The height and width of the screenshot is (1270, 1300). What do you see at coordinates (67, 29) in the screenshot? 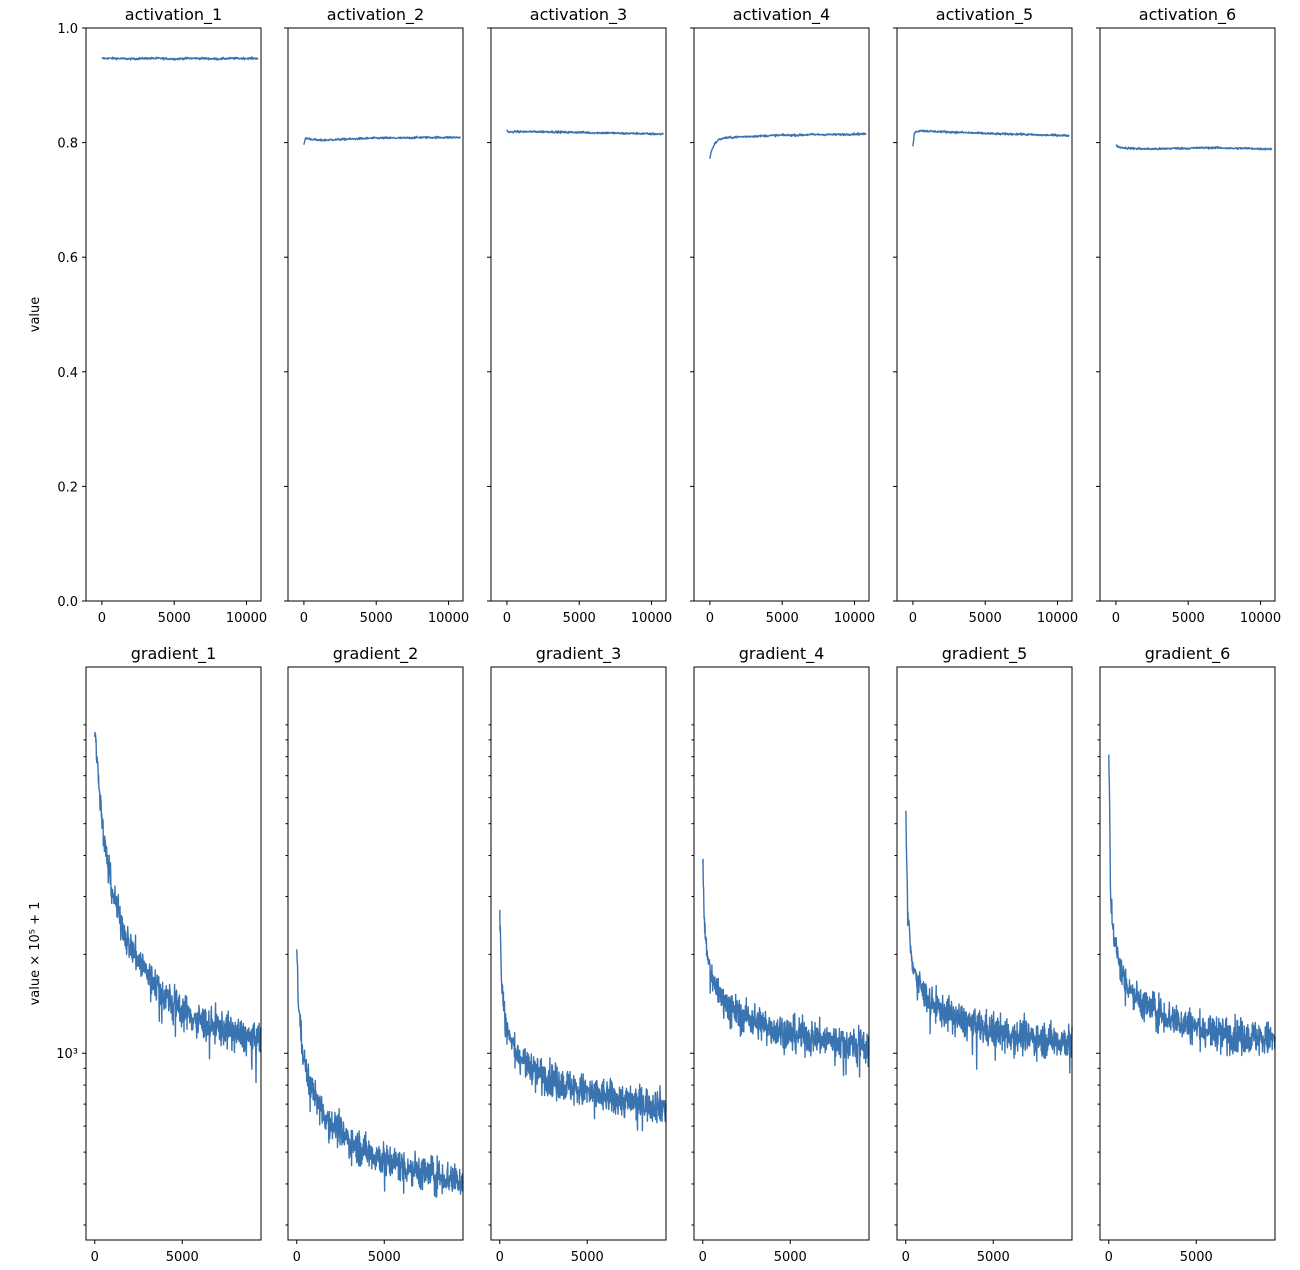
I see `y-tick-label: 1.0` at bounding box center [67, 29].